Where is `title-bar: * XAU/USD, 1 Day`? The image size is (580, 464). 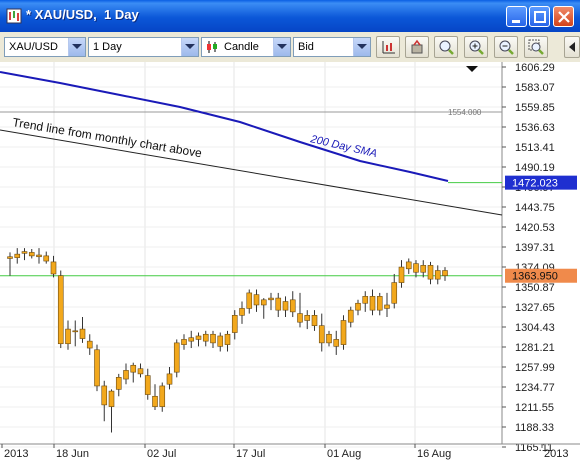 title-bar: * XAU/USD, 1 Day is located at coordinates (290, 16).